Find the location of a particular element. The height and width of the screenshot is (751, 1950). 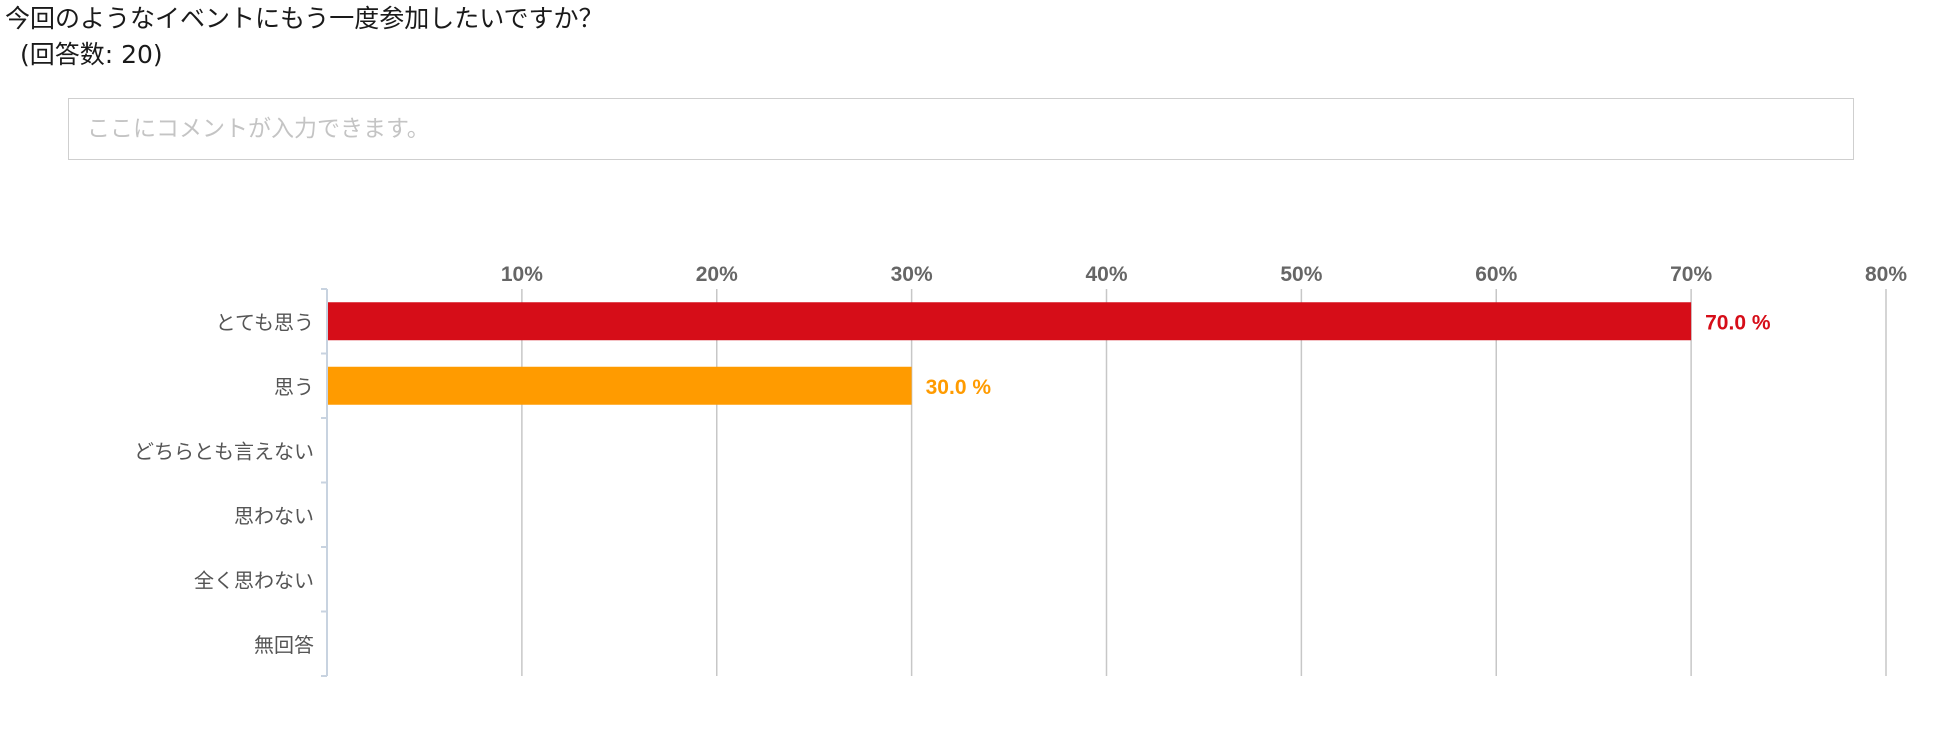

category-label: 思わない is located at coordinates (274, 516).